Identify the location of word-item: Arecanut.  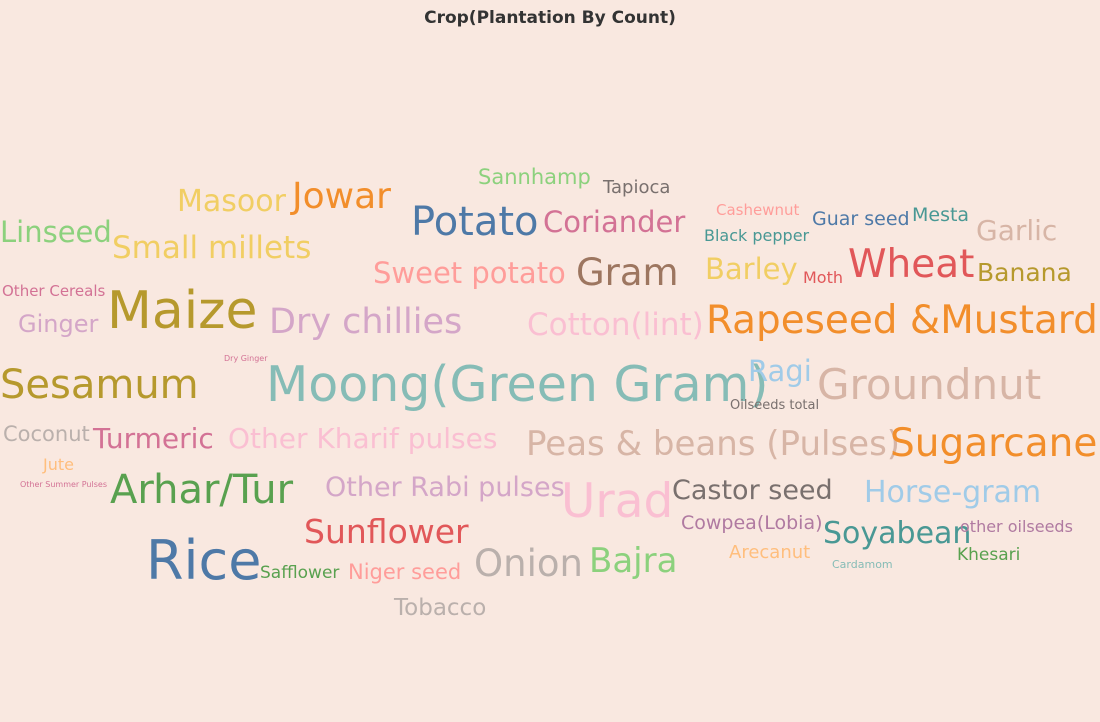
(770, 552).